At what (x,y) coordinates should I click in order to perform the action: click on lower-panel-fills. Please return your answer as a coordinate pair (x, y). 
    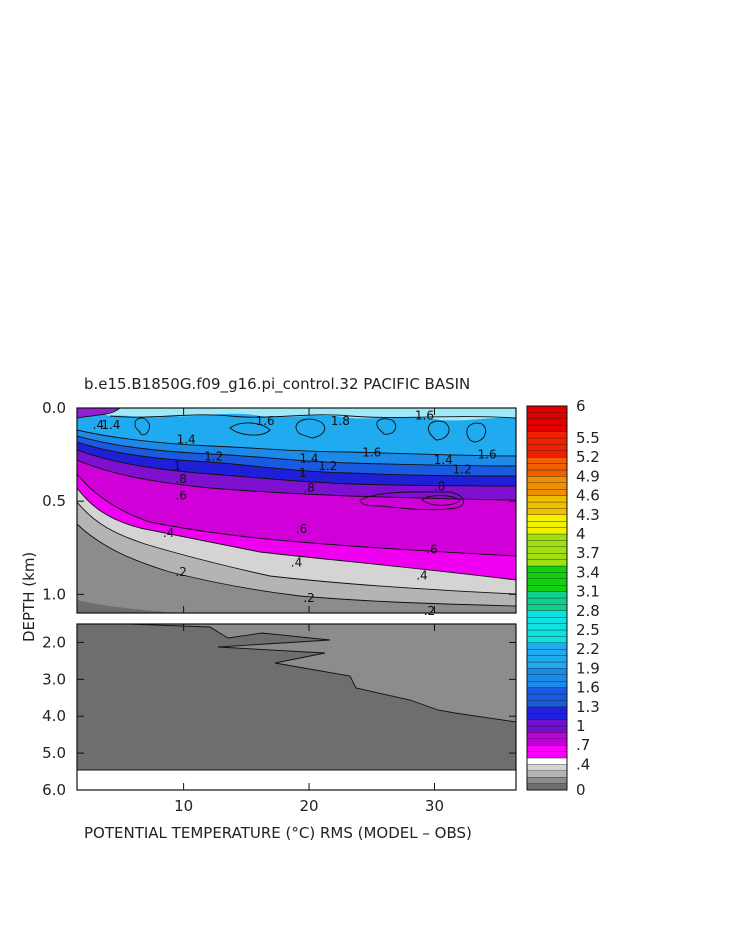
    Looking at the image, I should click on (296, 707).